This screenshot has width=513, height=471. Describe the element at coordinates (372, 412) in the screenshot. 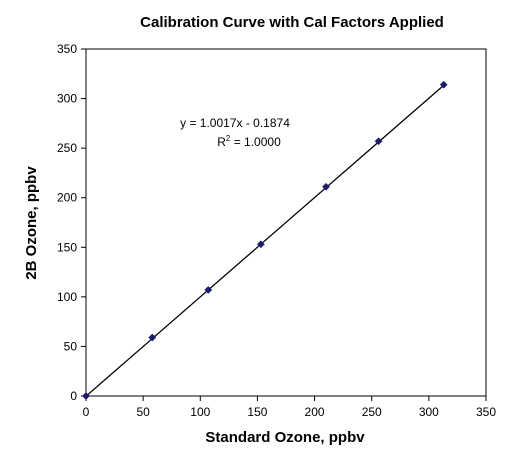

I see `x-tick-label: 250` at that location.